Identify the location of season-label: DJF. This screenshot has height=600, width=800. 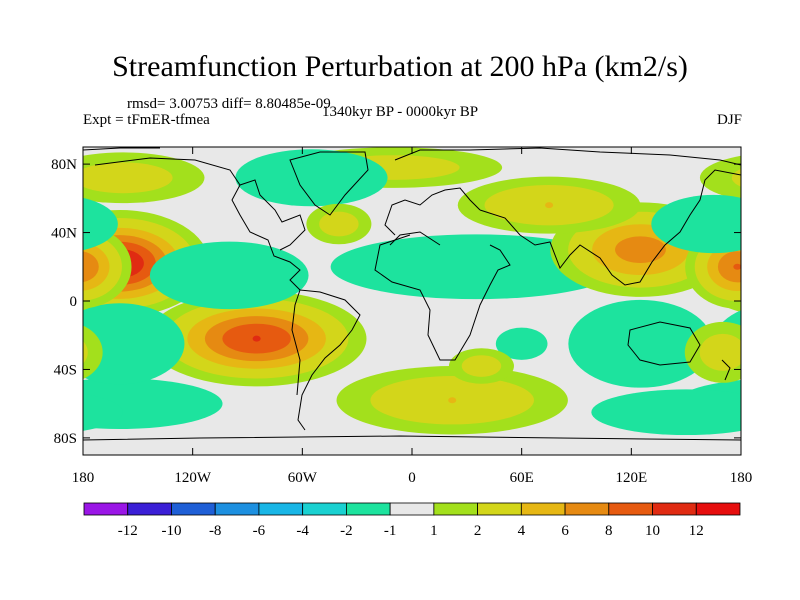
(729, 120).